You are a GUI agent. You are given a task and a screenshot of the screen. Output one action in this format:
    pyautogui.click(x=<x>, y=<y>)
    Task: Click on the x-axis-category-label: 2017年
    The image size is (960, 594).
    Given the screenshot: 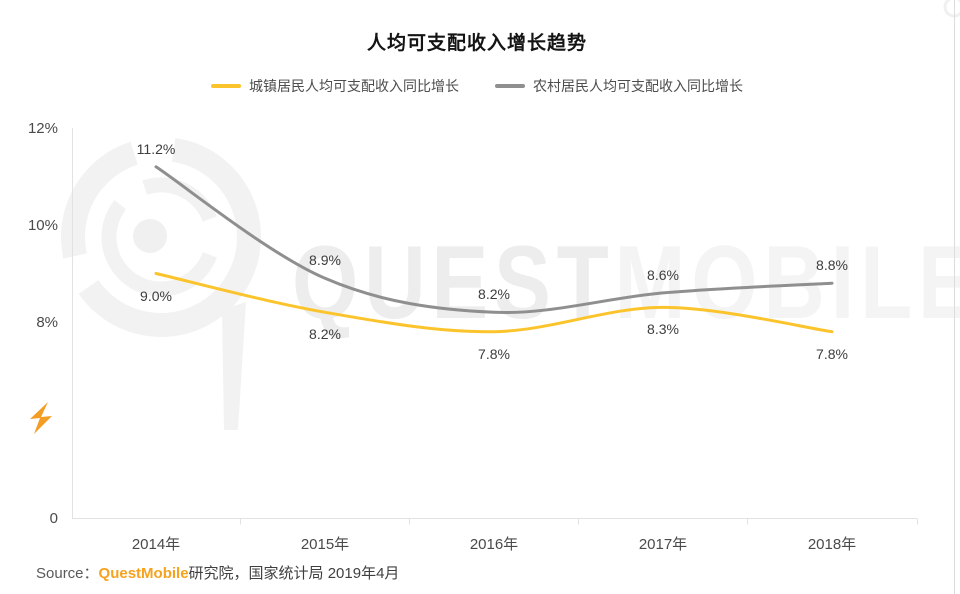 What is the action you would take?
    pyautogui.click(x=663, y=544)
    